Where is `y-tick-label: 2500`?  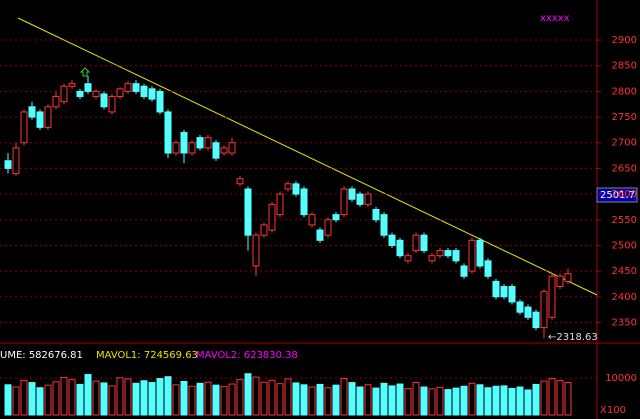
y-tick-label: 2500 is located at coordinates (624, 245).